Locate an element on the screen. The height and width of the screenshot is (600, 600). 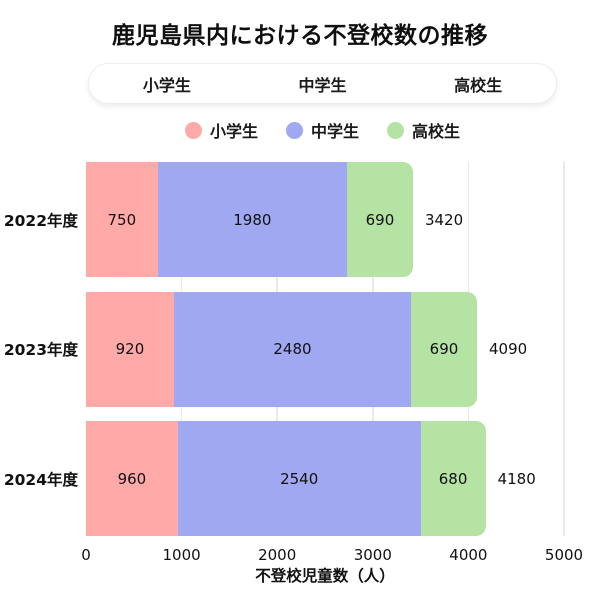
tab-junior-high: 中学生 is located at coordinates (322, 85).